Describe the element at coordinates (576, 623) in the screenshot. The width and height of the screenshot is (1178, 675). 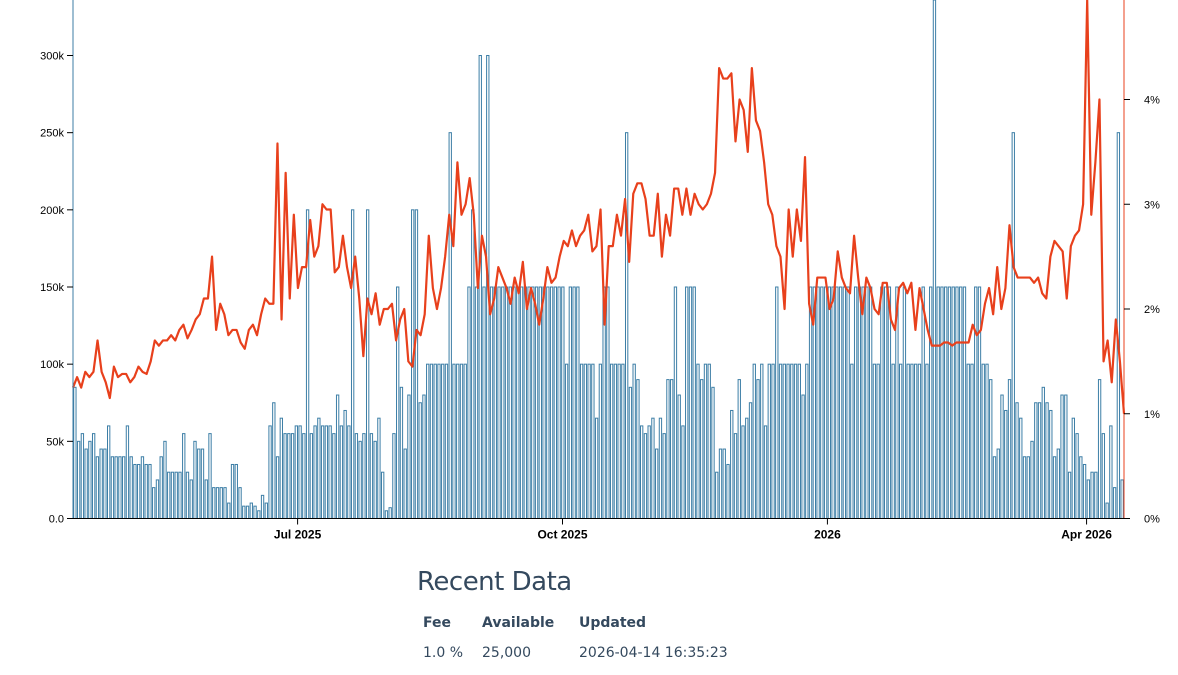
I see `table-header-row: Fee Available Updated` at that location.